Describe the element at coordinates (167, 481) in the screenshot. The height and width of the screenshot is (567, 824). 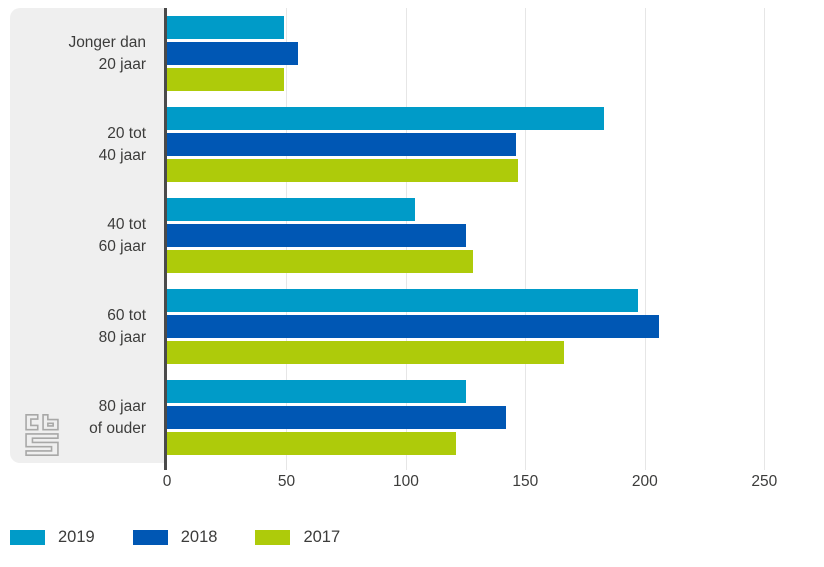
I see `x-tick-label-0: 0` at that location.